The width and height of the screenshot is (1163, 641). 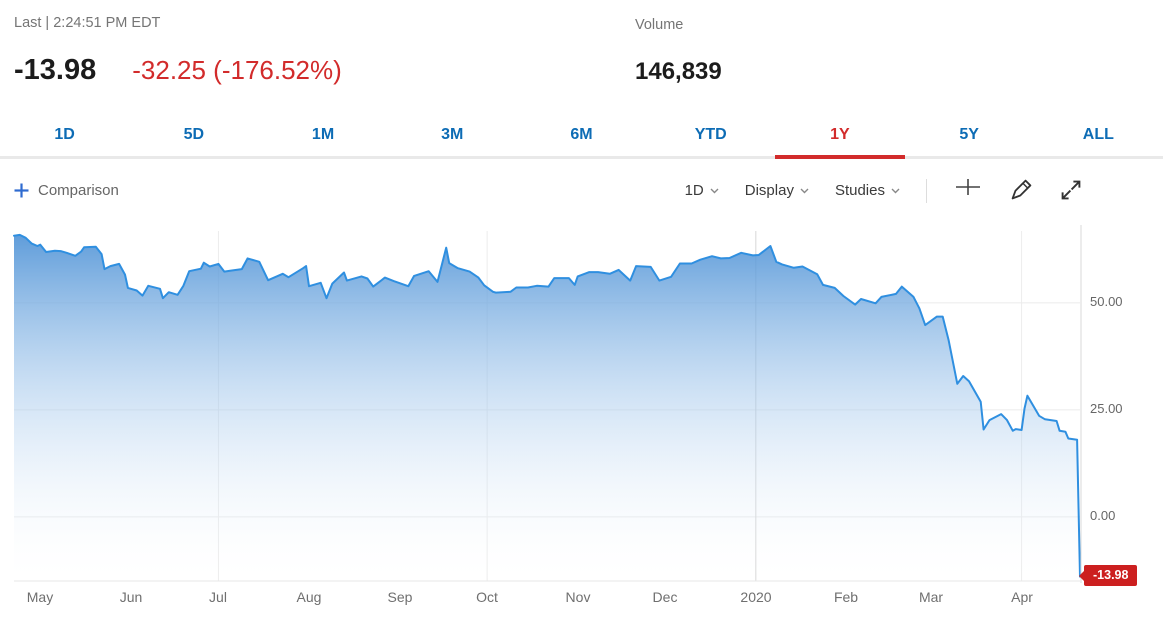 I want to click on plus-icon, so click(x=21, y=190).